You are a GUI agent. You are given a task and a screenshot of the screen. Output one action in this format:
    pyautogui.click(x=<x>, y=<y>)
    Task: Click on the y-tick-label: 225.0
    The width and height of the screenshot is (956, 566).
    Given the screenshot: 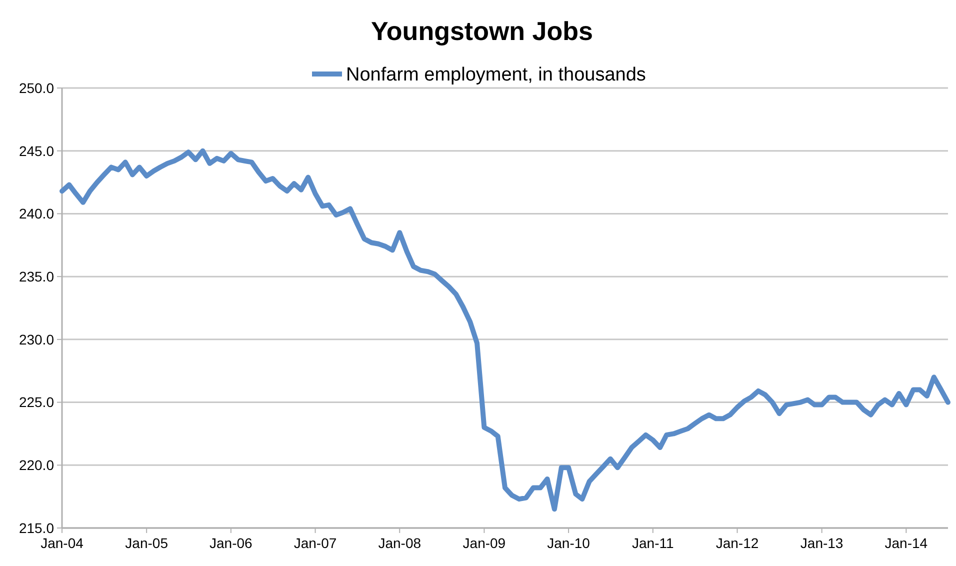 What is the action you would take?
    pyautogui.click(x=36, y=402)
    